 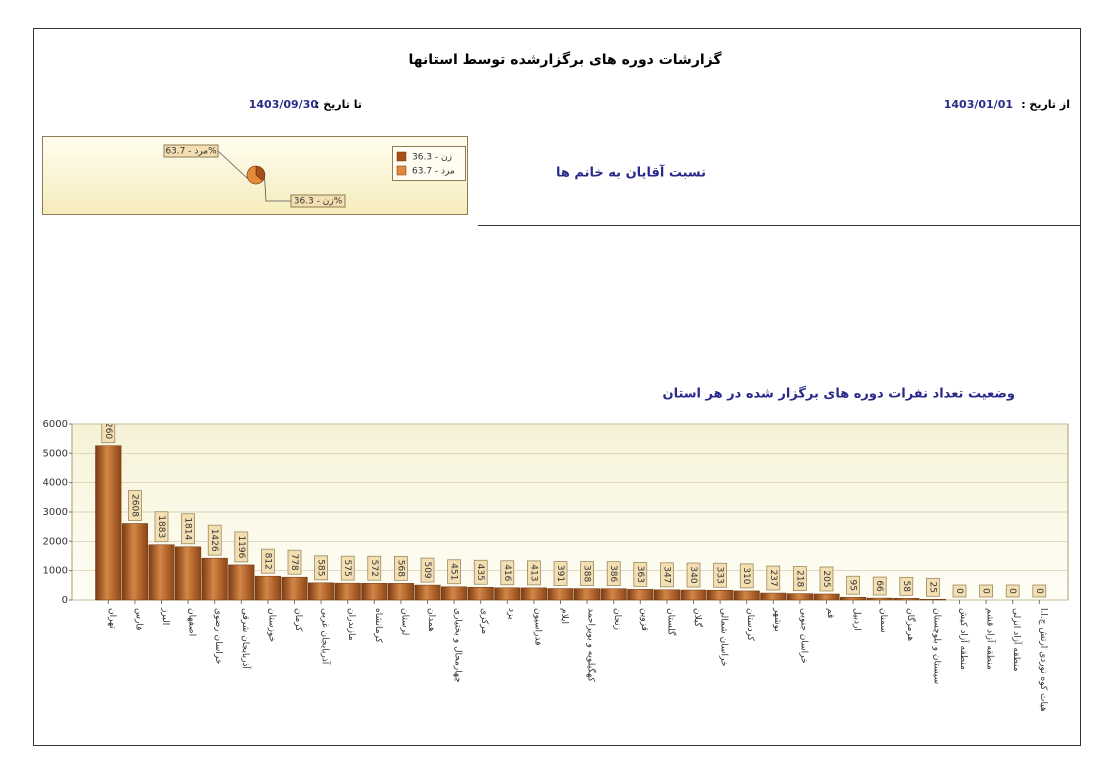 What do you see at coordinates (830, 613) in the screenshot?
I see `x-tick-label: قم` at bounding box center [830, 613].